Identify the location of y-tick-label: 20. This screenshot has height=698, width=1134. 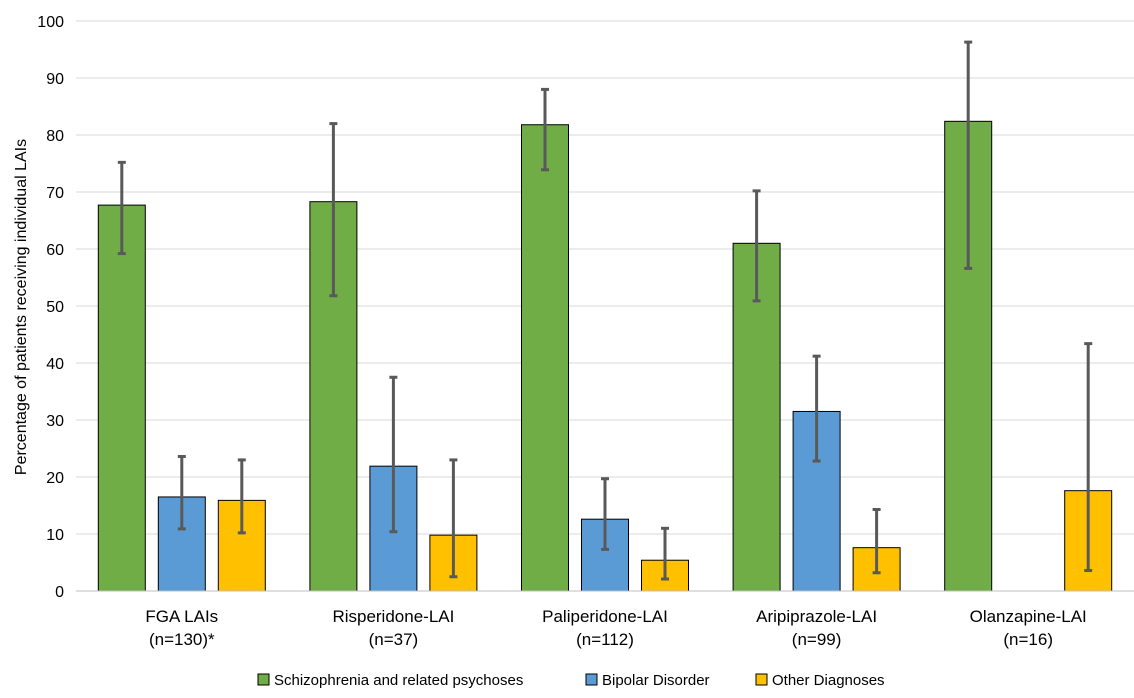
(55, 478).